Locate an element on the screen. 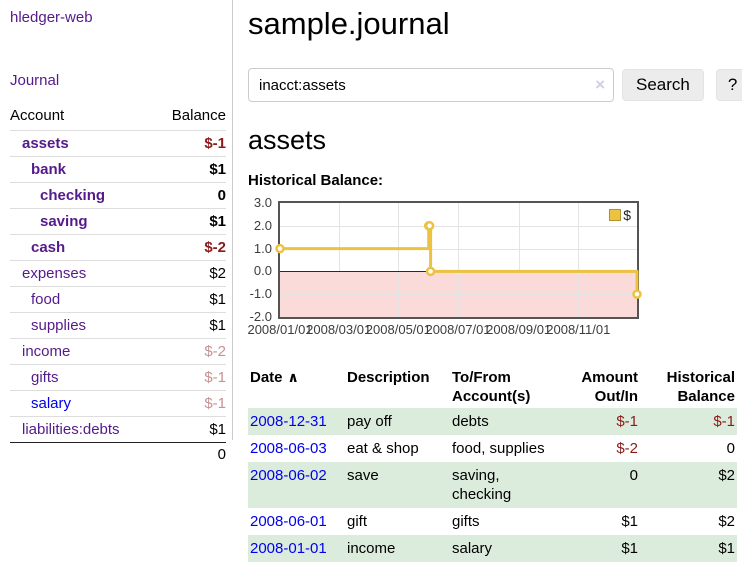 Image resolution: width=742 pixels, height=582 pixels. y-axis-tick: 1.0 is located at coordinates (262, 248).